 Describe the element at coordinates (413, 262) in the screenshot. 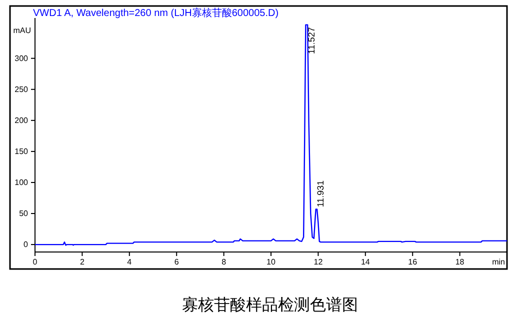

I see `x-tick-label: 16` at that location.